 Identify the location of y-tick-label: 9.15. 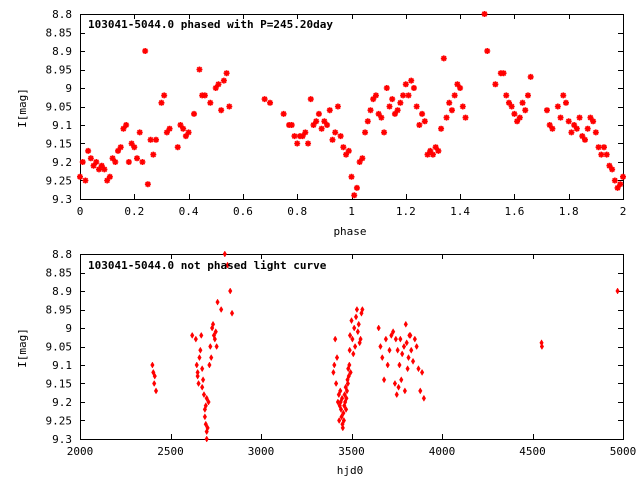
(59, 384).